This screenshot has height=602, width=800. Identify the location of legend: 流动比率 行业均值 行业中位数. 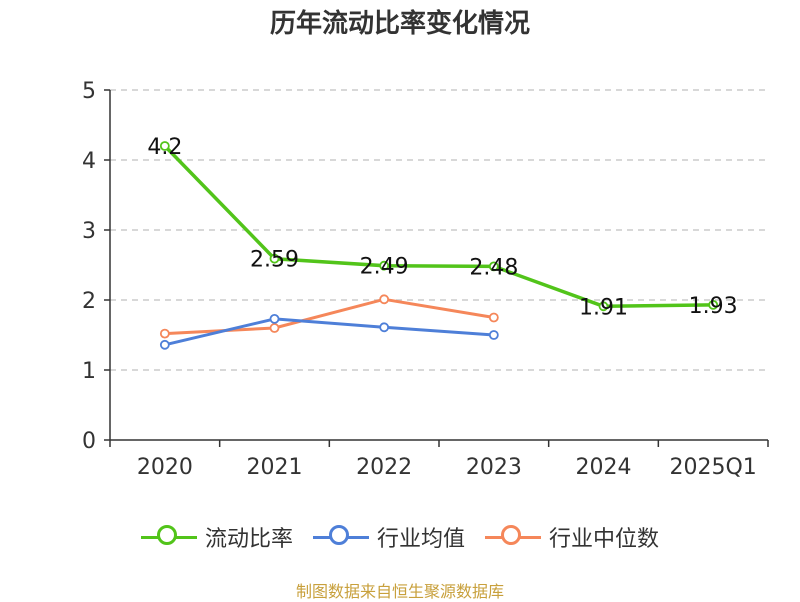
(400, 537).